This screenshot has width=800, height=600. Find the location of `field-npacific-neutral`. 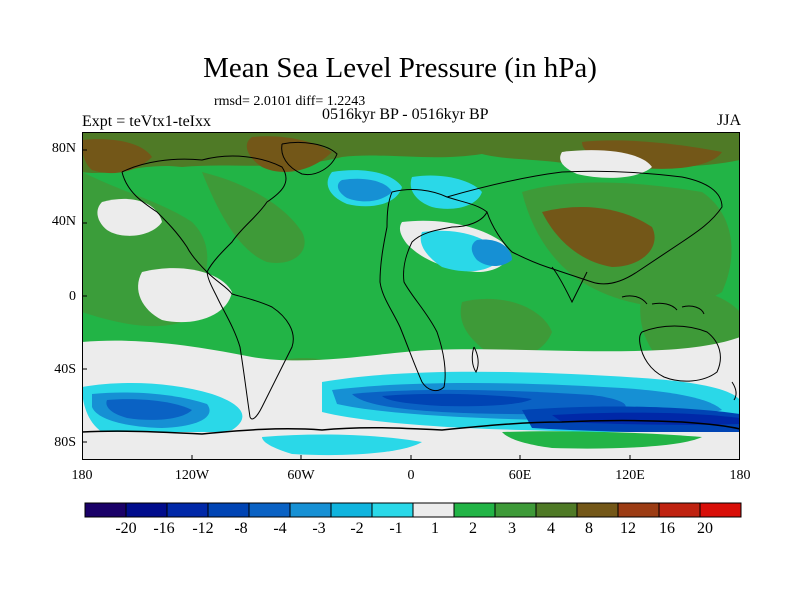

field-npacific-neutral is located at coordinates (129, 217).